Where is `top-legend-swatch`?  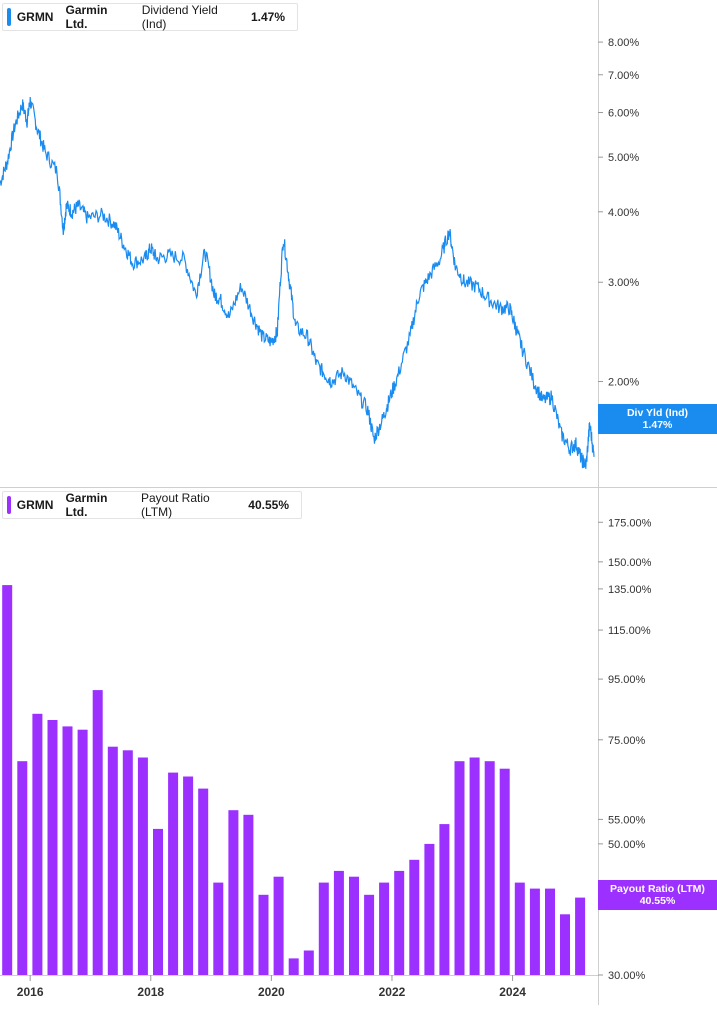
top-legend-swatch is located at coordinates (9, 17).